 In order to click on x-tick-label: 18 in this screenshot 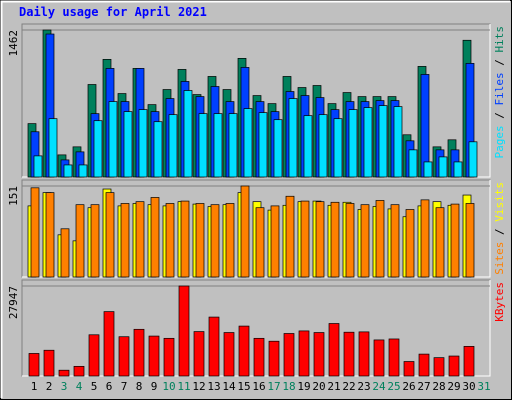, I will do `click(288, 386)`.